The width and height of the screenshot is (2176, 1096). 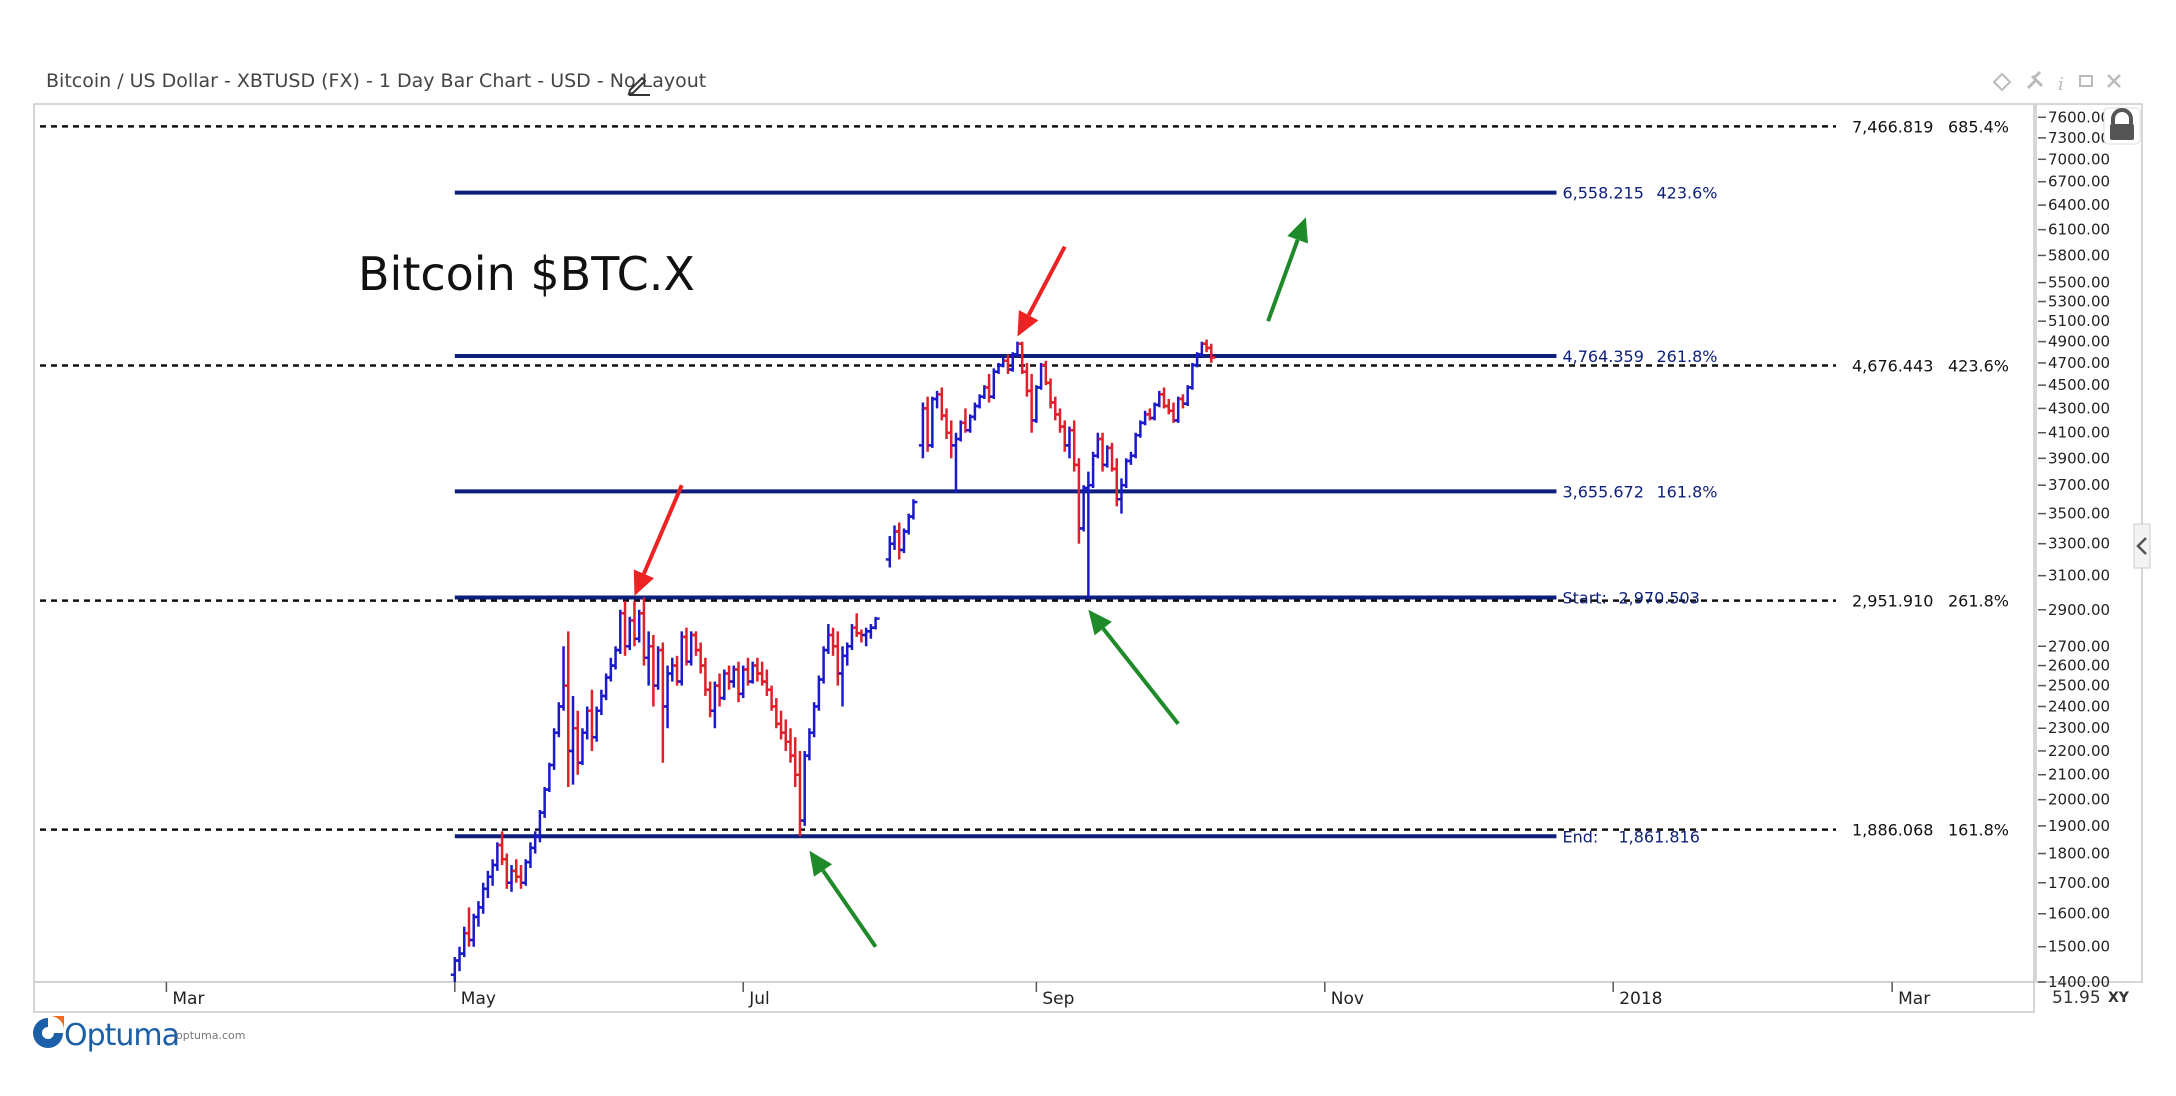 I want to click on lock-icon, so click(x=2122, y=126).